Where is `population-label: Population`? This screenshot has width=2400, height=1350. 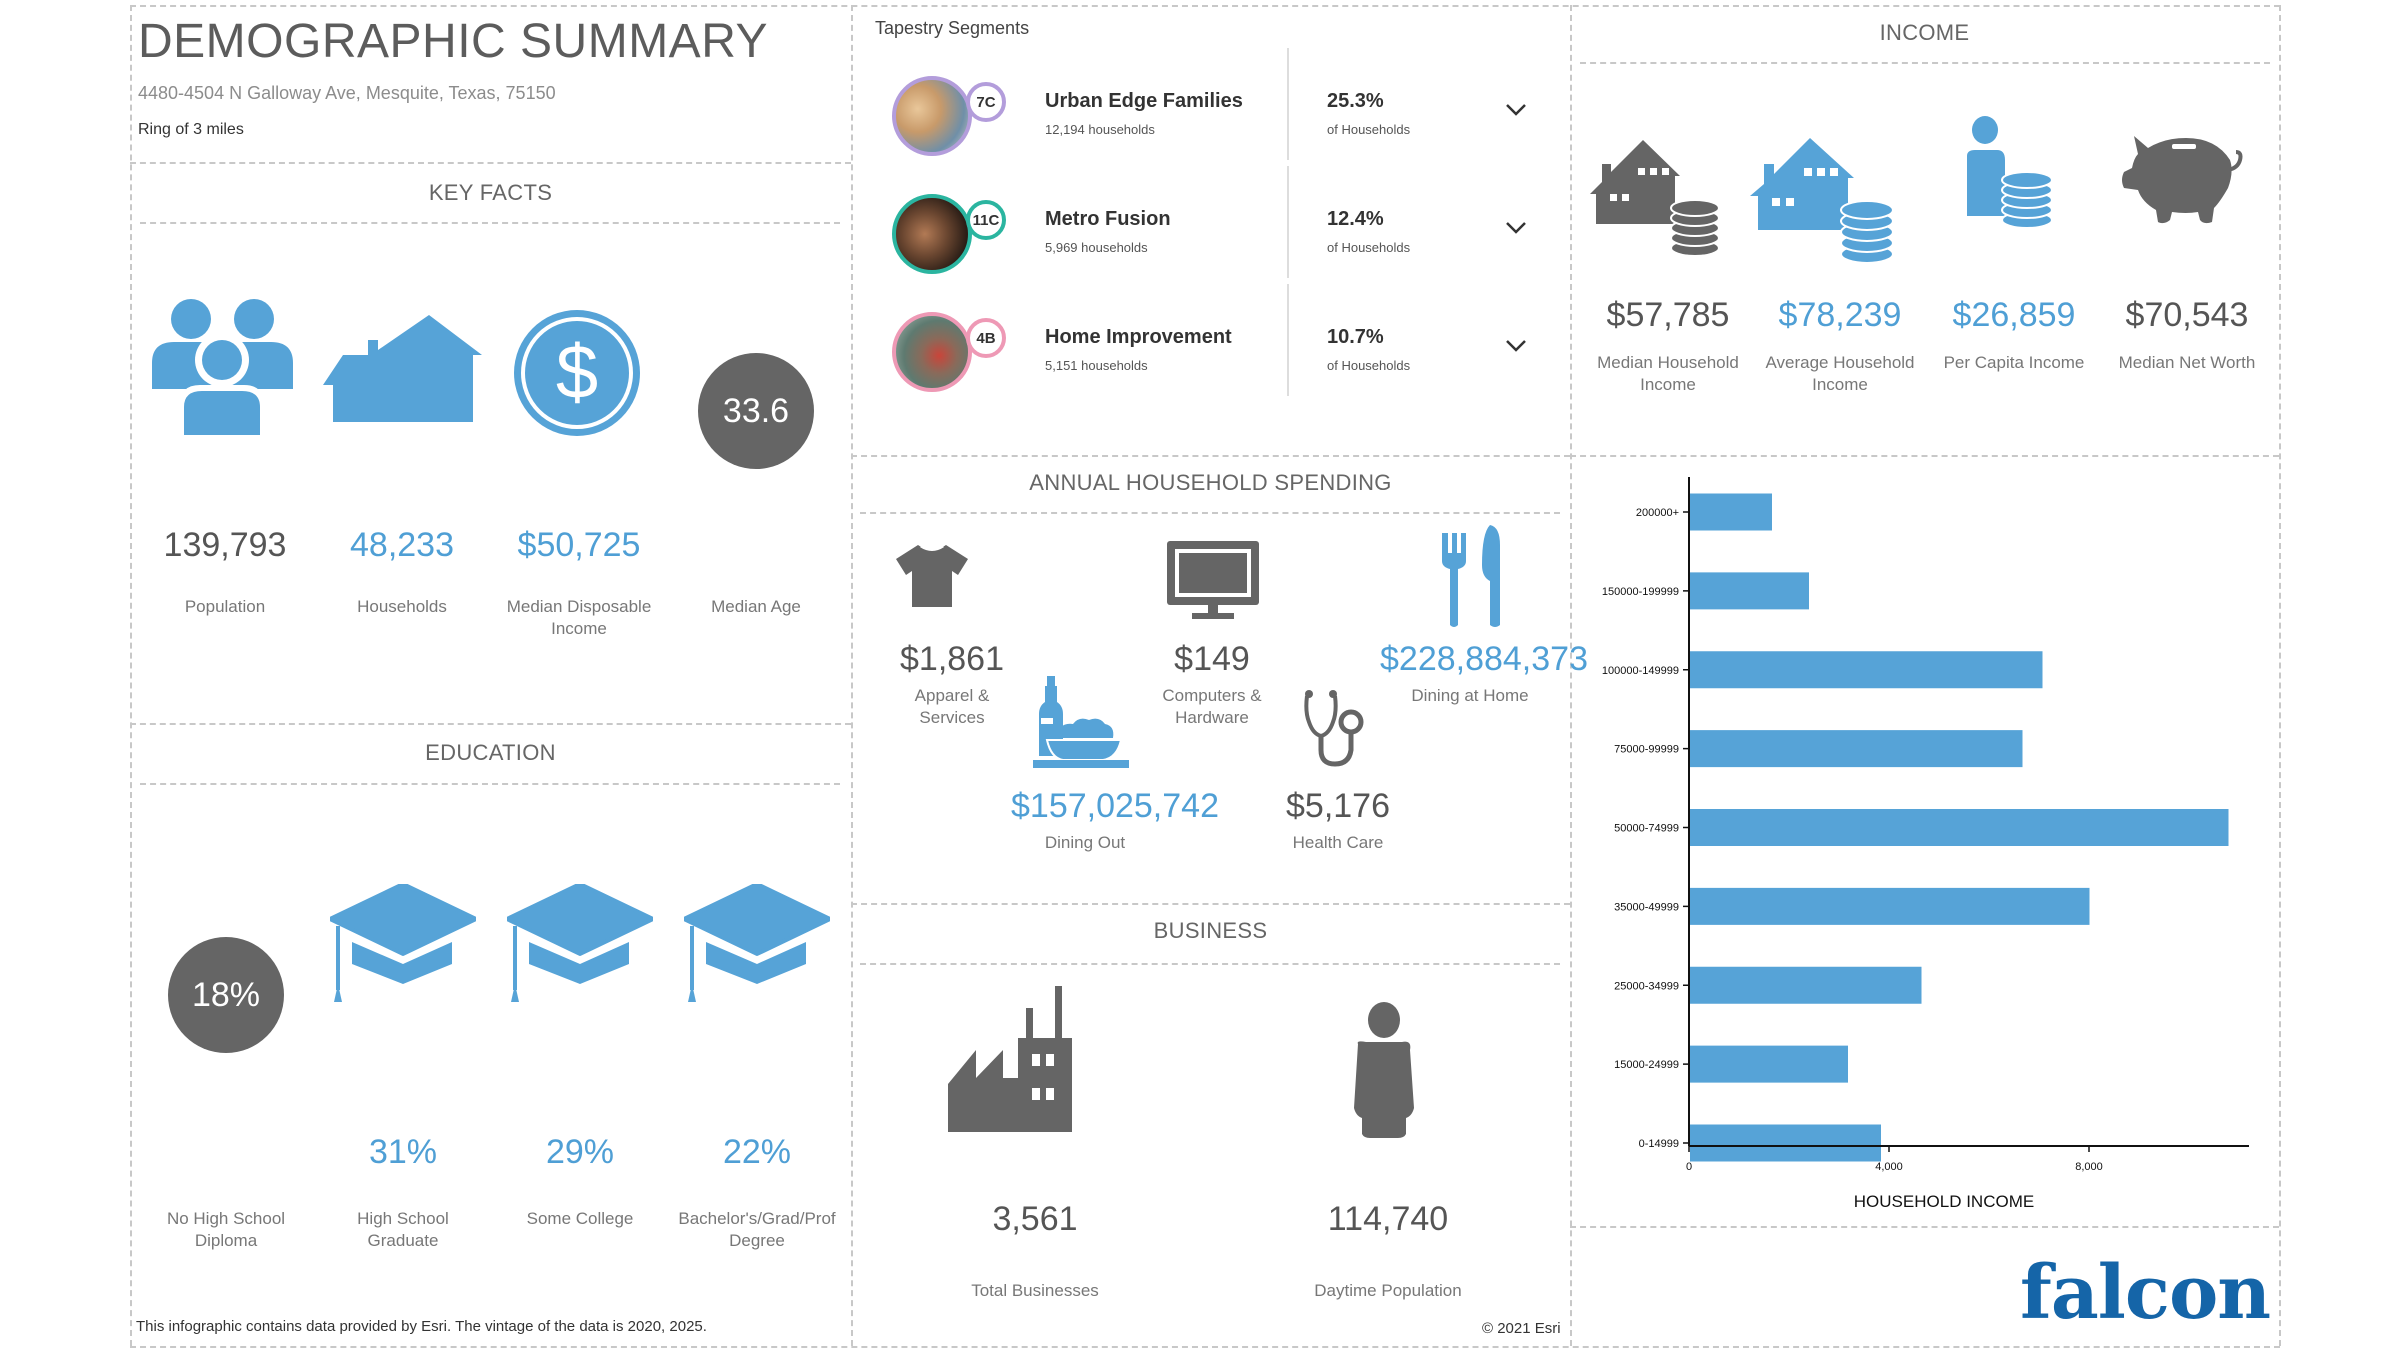 population-label: Population is located at coordinates (225, 606).